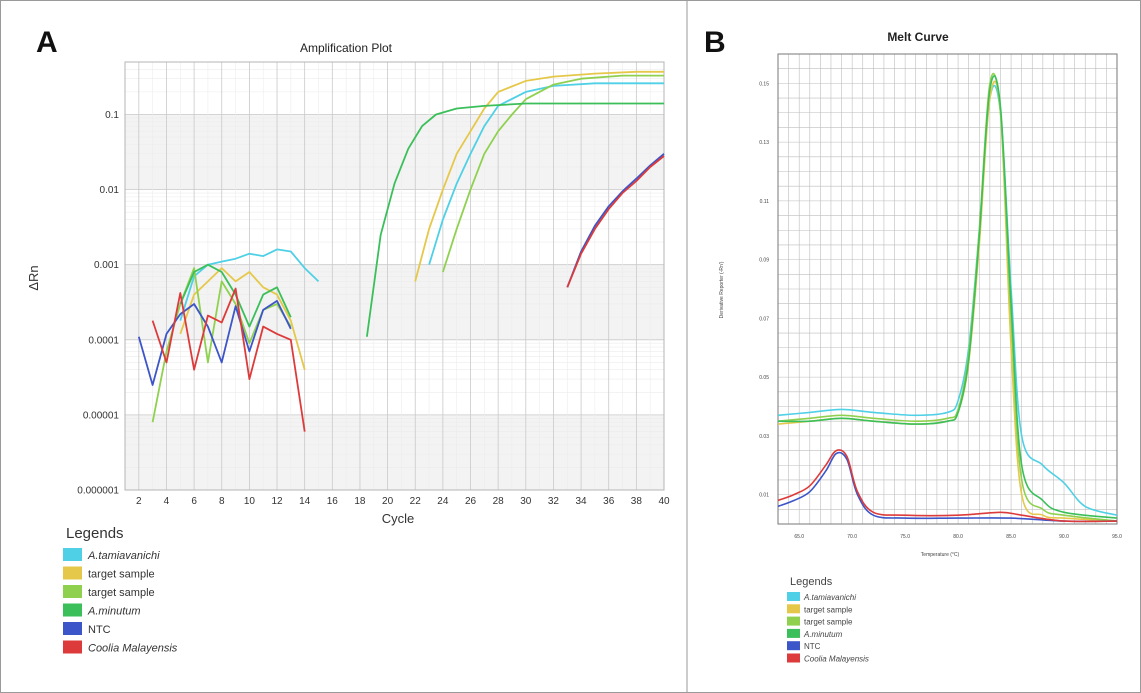  I want to click on x-tick-label: 18, so click(360, 501).